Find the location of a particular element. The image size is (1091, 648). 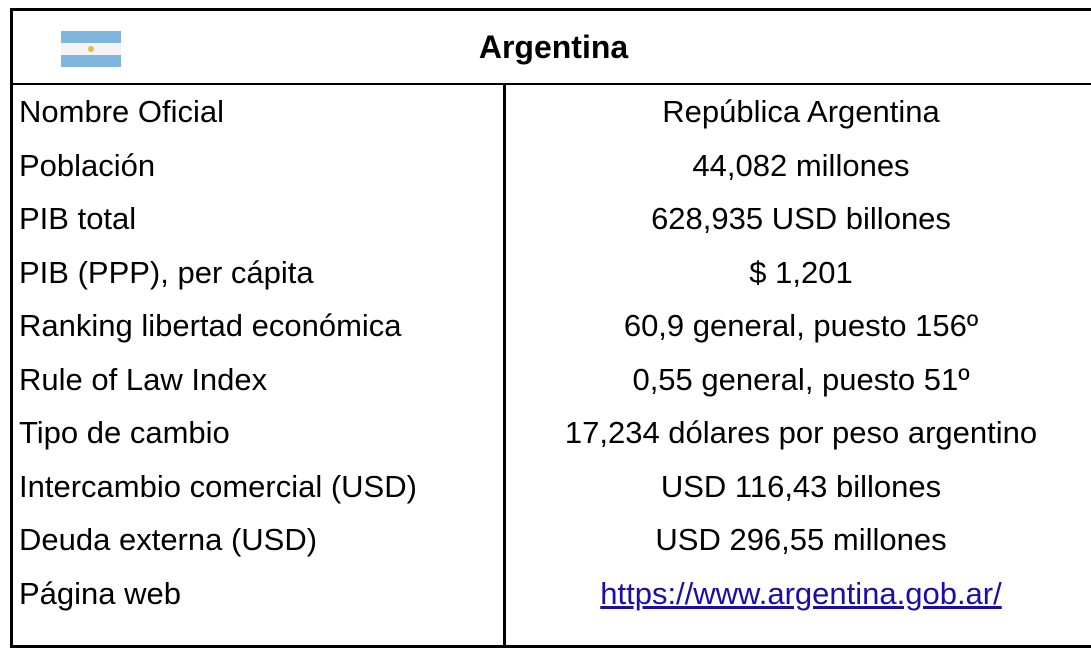

table-title: Argentina is located at coordinates (553, 47).